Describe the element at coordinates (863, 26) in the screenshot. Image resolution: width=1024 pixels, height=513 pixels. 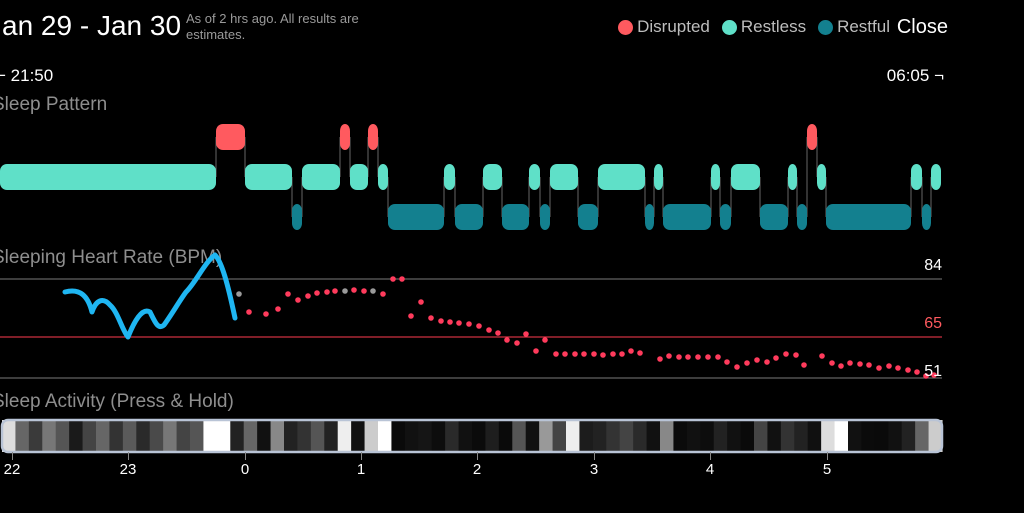
I see `legend-label: Restful` at that location.